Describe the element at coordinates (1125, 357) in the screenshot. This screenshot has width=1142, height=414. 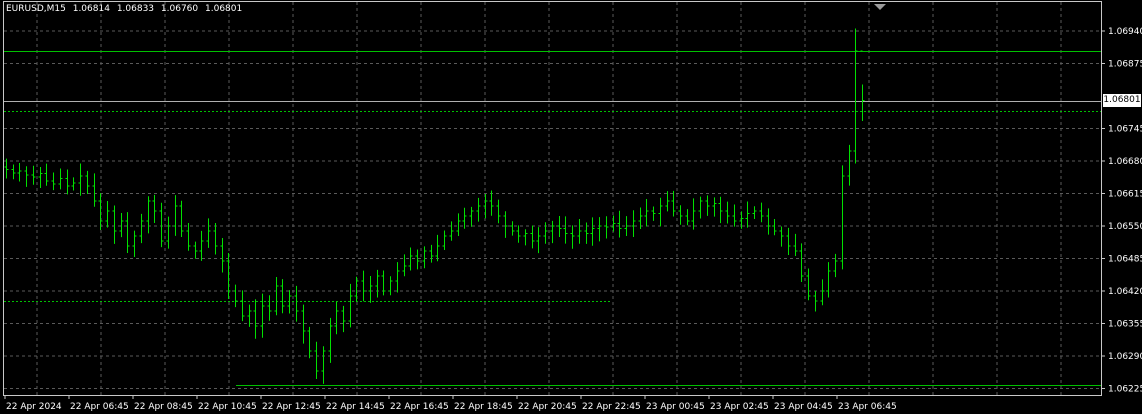
I see `price-tick-label: 1.06290` at that location.